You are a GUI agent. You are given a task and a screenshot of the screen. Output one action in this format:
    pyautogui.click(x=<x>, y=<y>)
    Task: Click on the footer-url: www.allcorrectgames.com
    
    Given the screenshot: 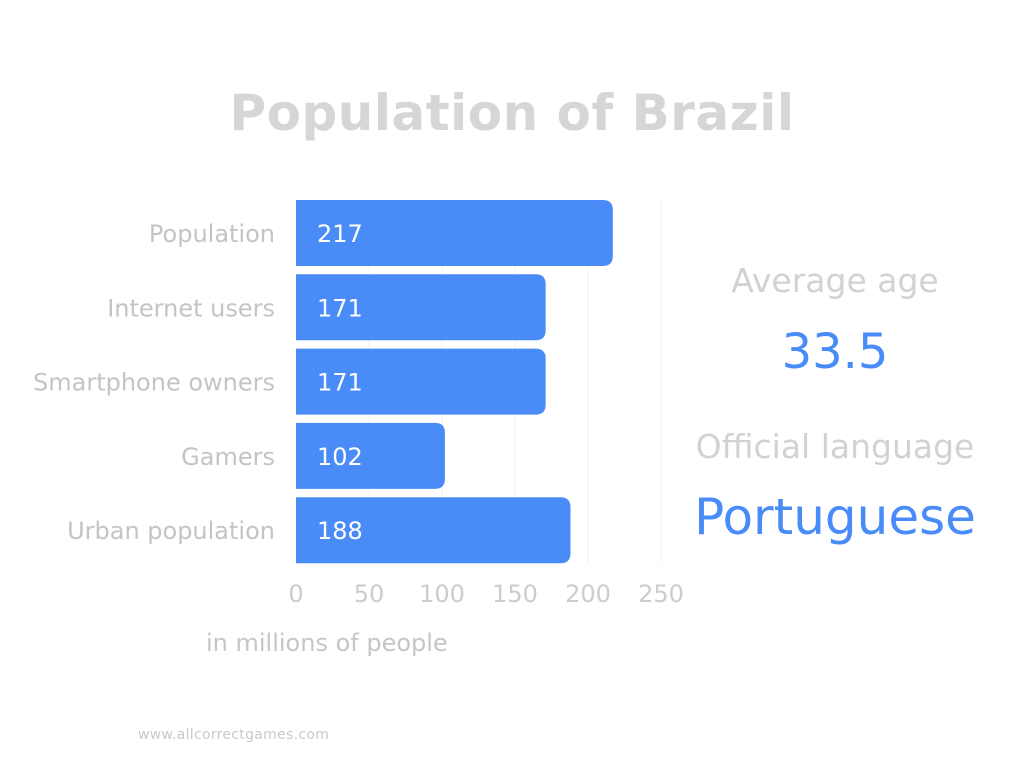 What is the action you would take?
    pyautogui.click(x=234, y=735)
    